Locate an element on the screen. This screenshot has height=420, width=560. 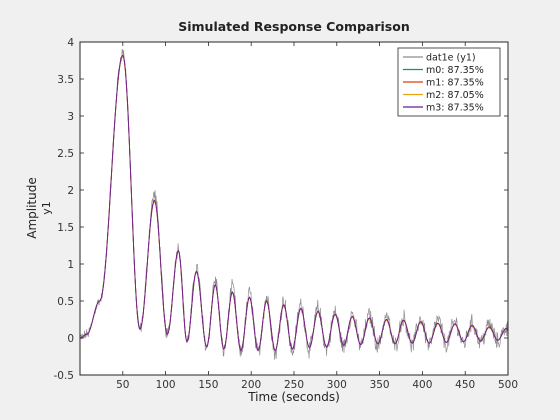
y-tick-label: 4 is located at coordinates (70, 43).